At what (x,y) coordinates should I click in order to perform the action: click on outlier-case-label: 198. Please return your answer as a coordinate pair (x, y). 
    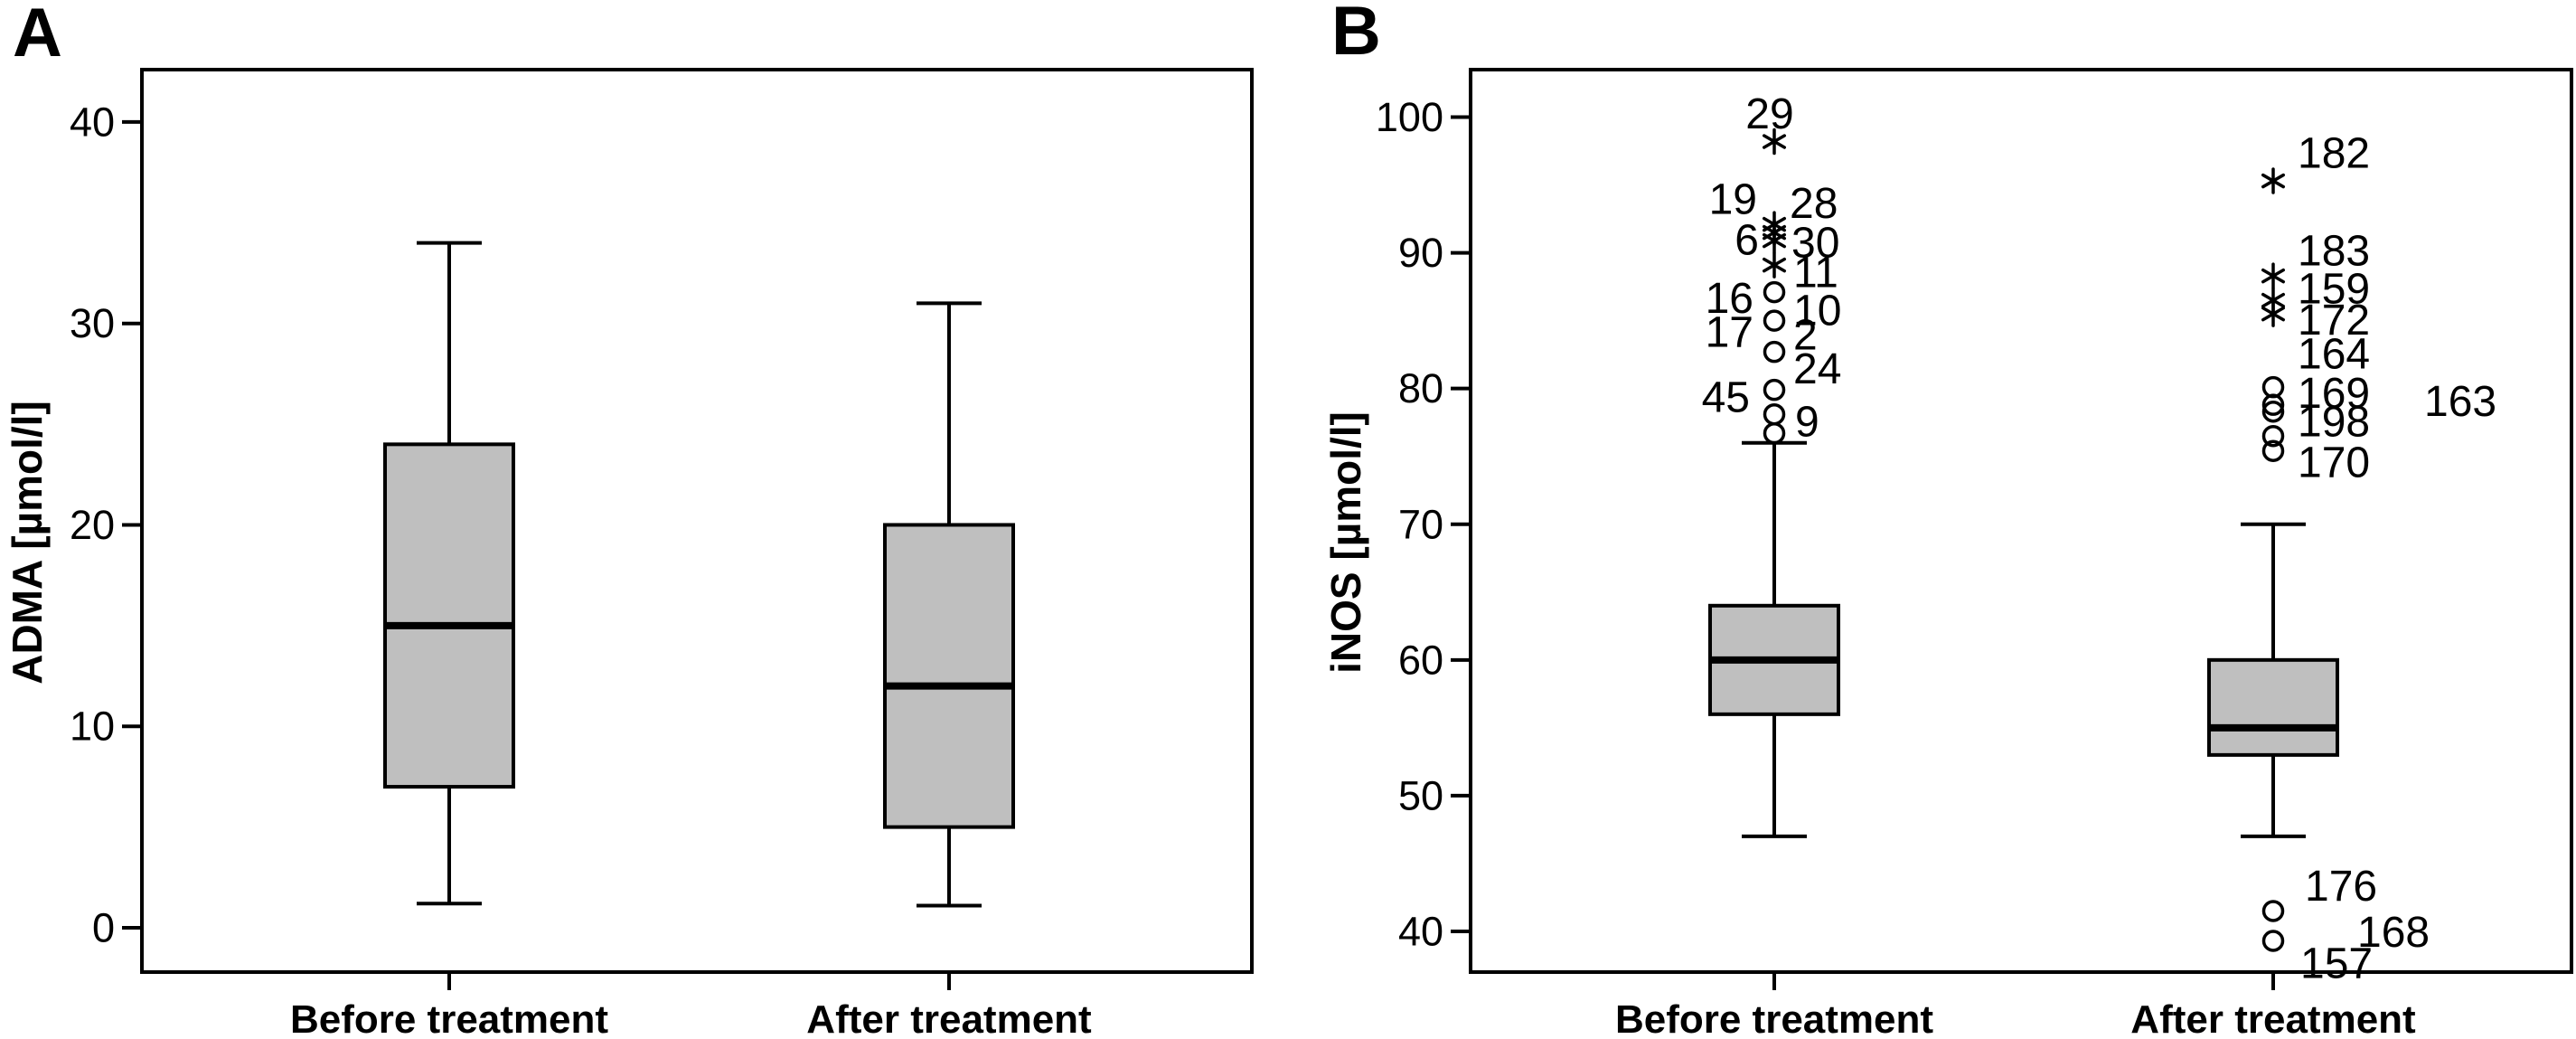
    Looking at the image, I should click on (2334, 423).